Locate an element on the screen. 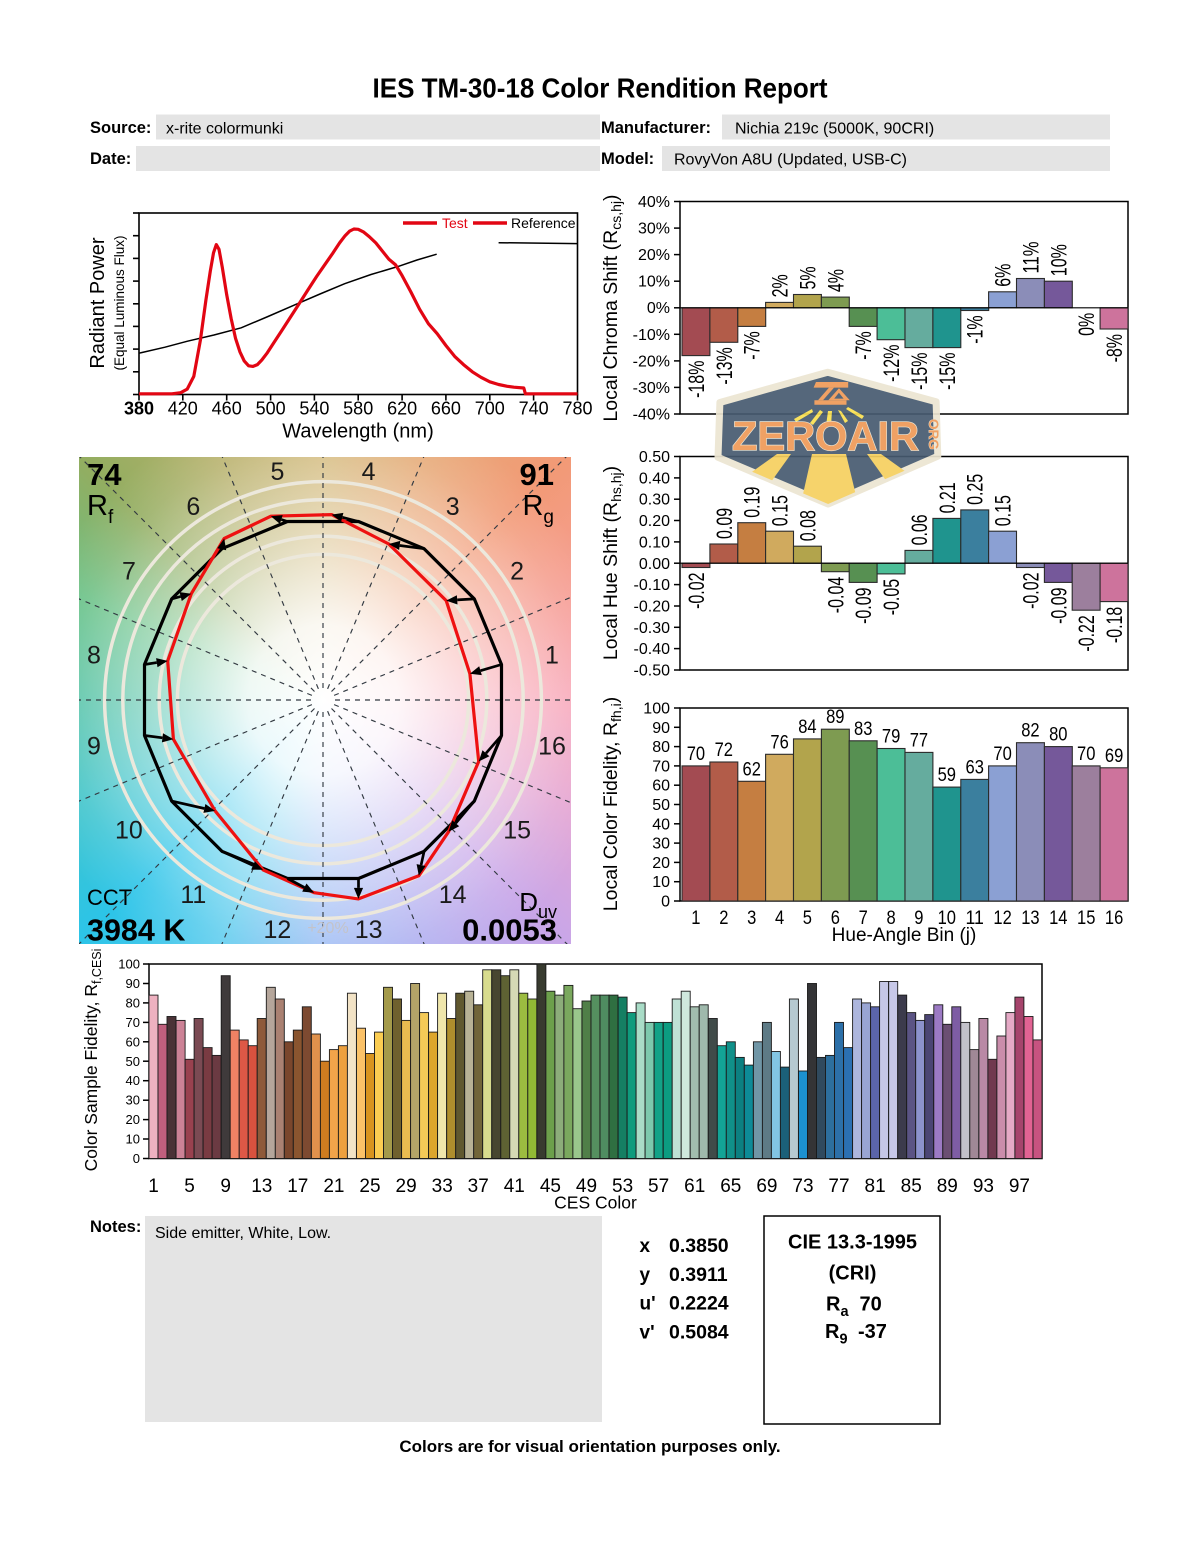  svg-text: 90 is located at coordinates (133, 983).